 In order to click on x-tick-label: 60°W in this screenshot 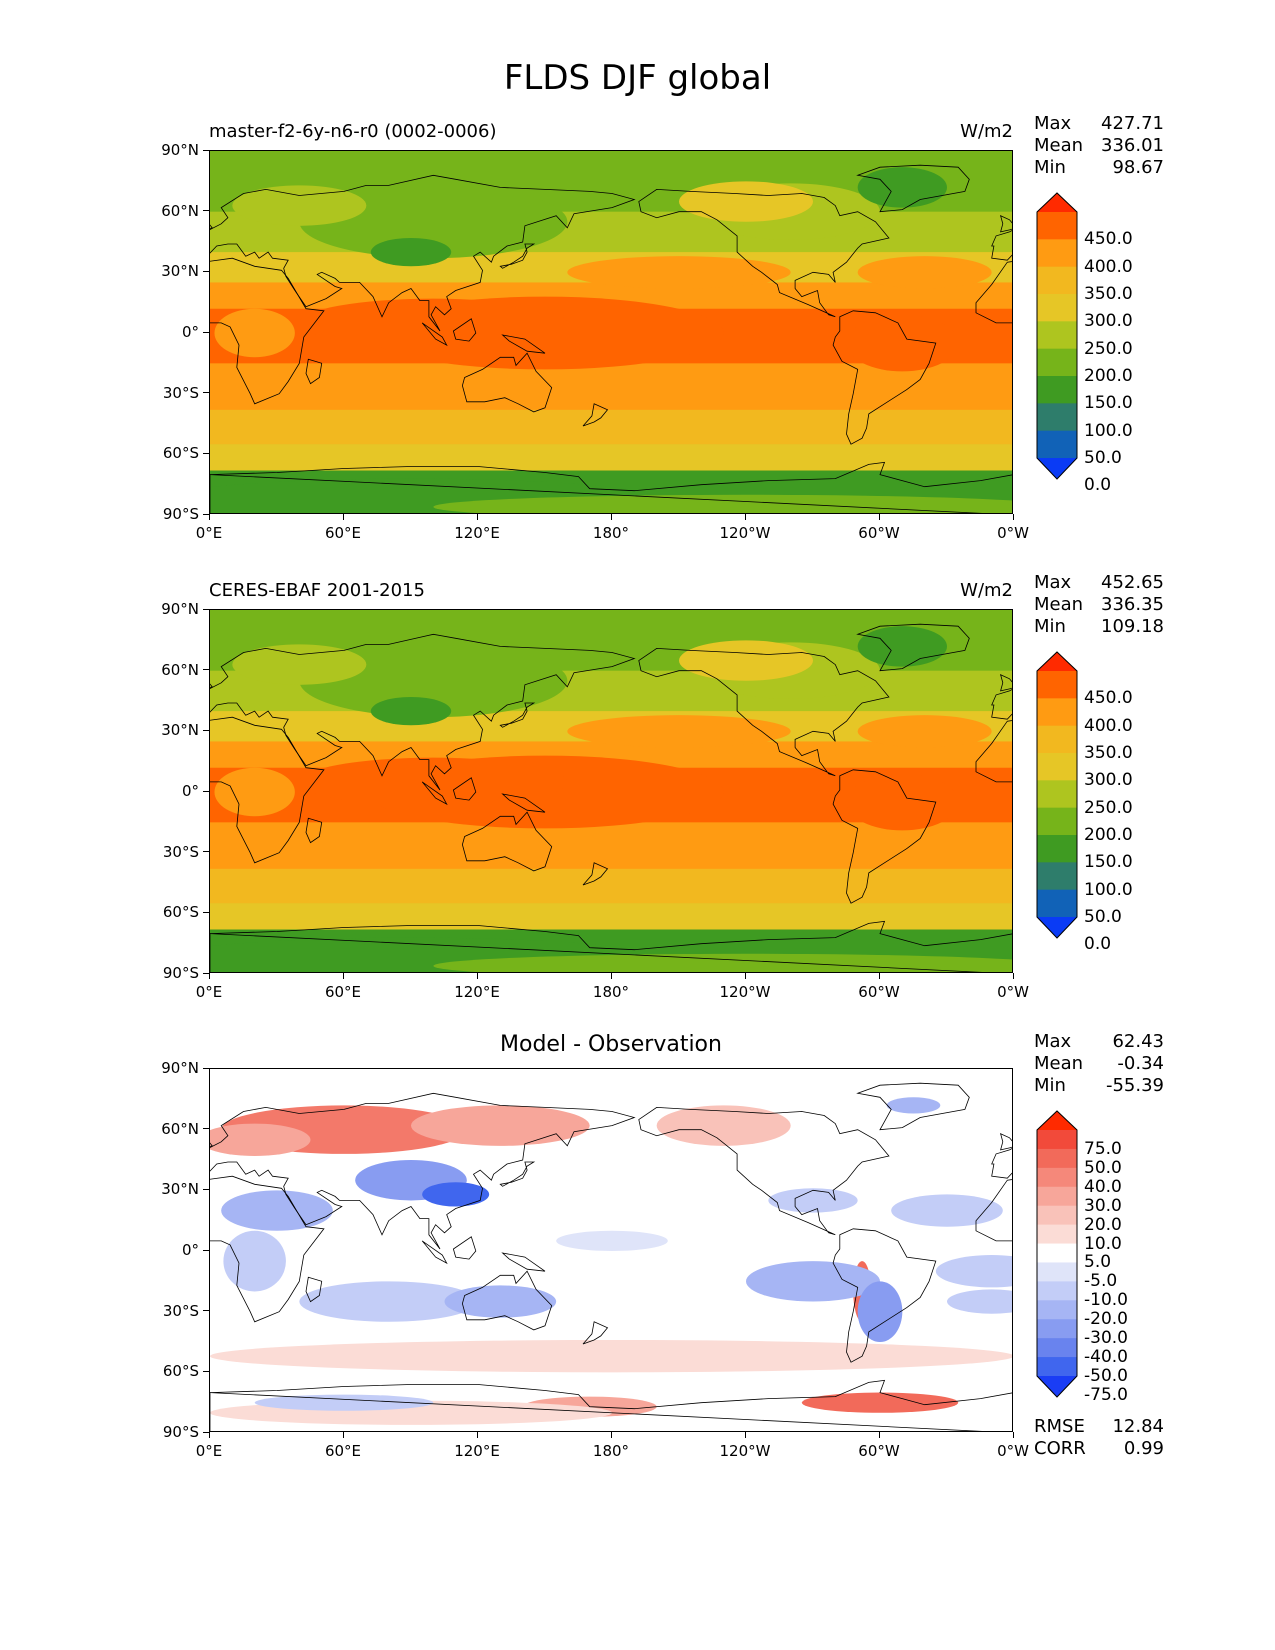, I will do `click(879, 533)`.